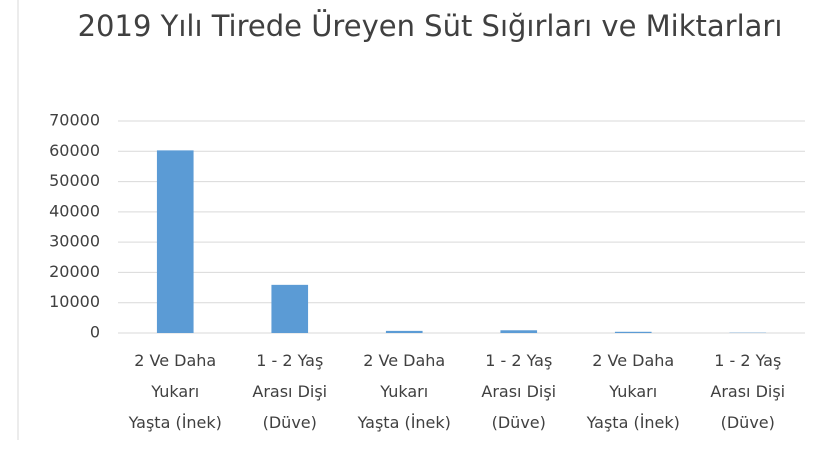  I want to click on y-tick-label: 60000, so click(74, 150).